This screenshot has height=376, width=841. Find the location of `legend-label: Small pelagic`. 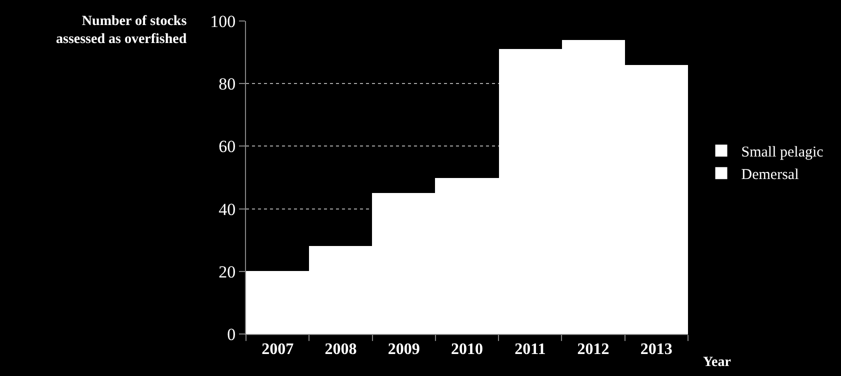

legend-label: Small pelagic is located at coordinates (782, 152).